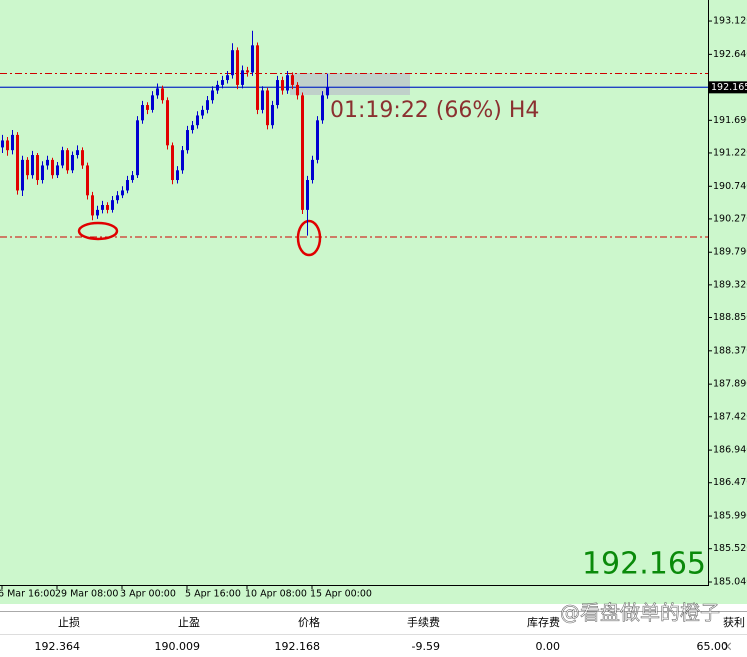  I want to click on timer-label: 01:19:22 (66%) H4, so click(434, 110).